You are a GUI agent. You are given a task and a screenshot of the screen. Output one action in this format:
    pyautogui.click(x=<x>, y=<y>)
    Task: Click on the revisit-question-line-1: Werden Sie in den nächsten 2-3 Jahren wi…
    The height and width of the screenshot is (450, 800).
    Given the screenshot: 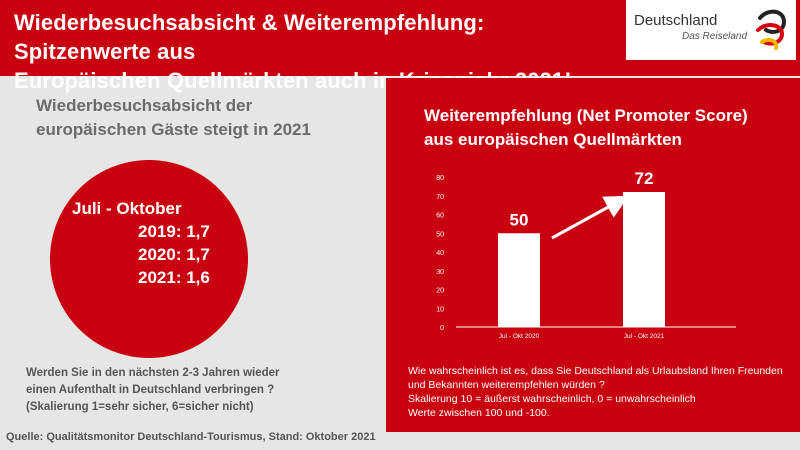 What is the action you would take?
    pyautogui.click(x=153, y=373)
    